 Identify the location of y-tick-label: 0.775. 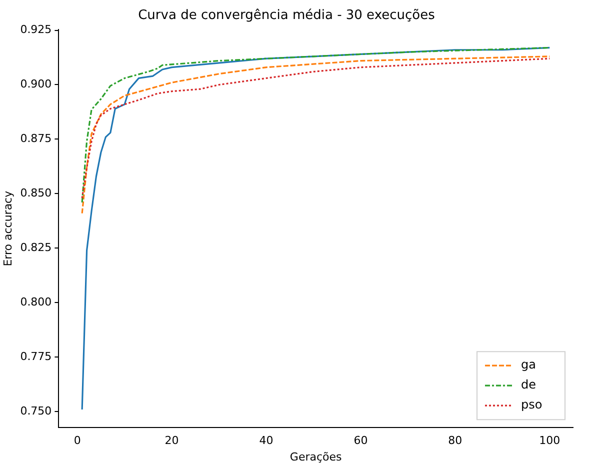
(36, 357).